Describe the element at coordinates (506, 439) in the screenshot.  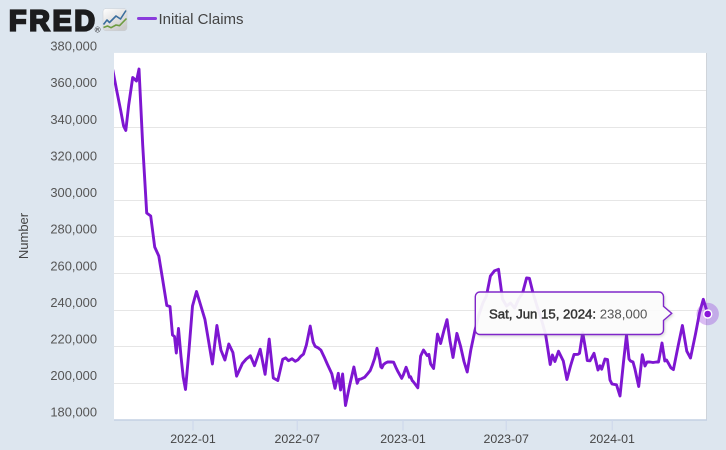
I see `svg-text: 2023-07` at that location.